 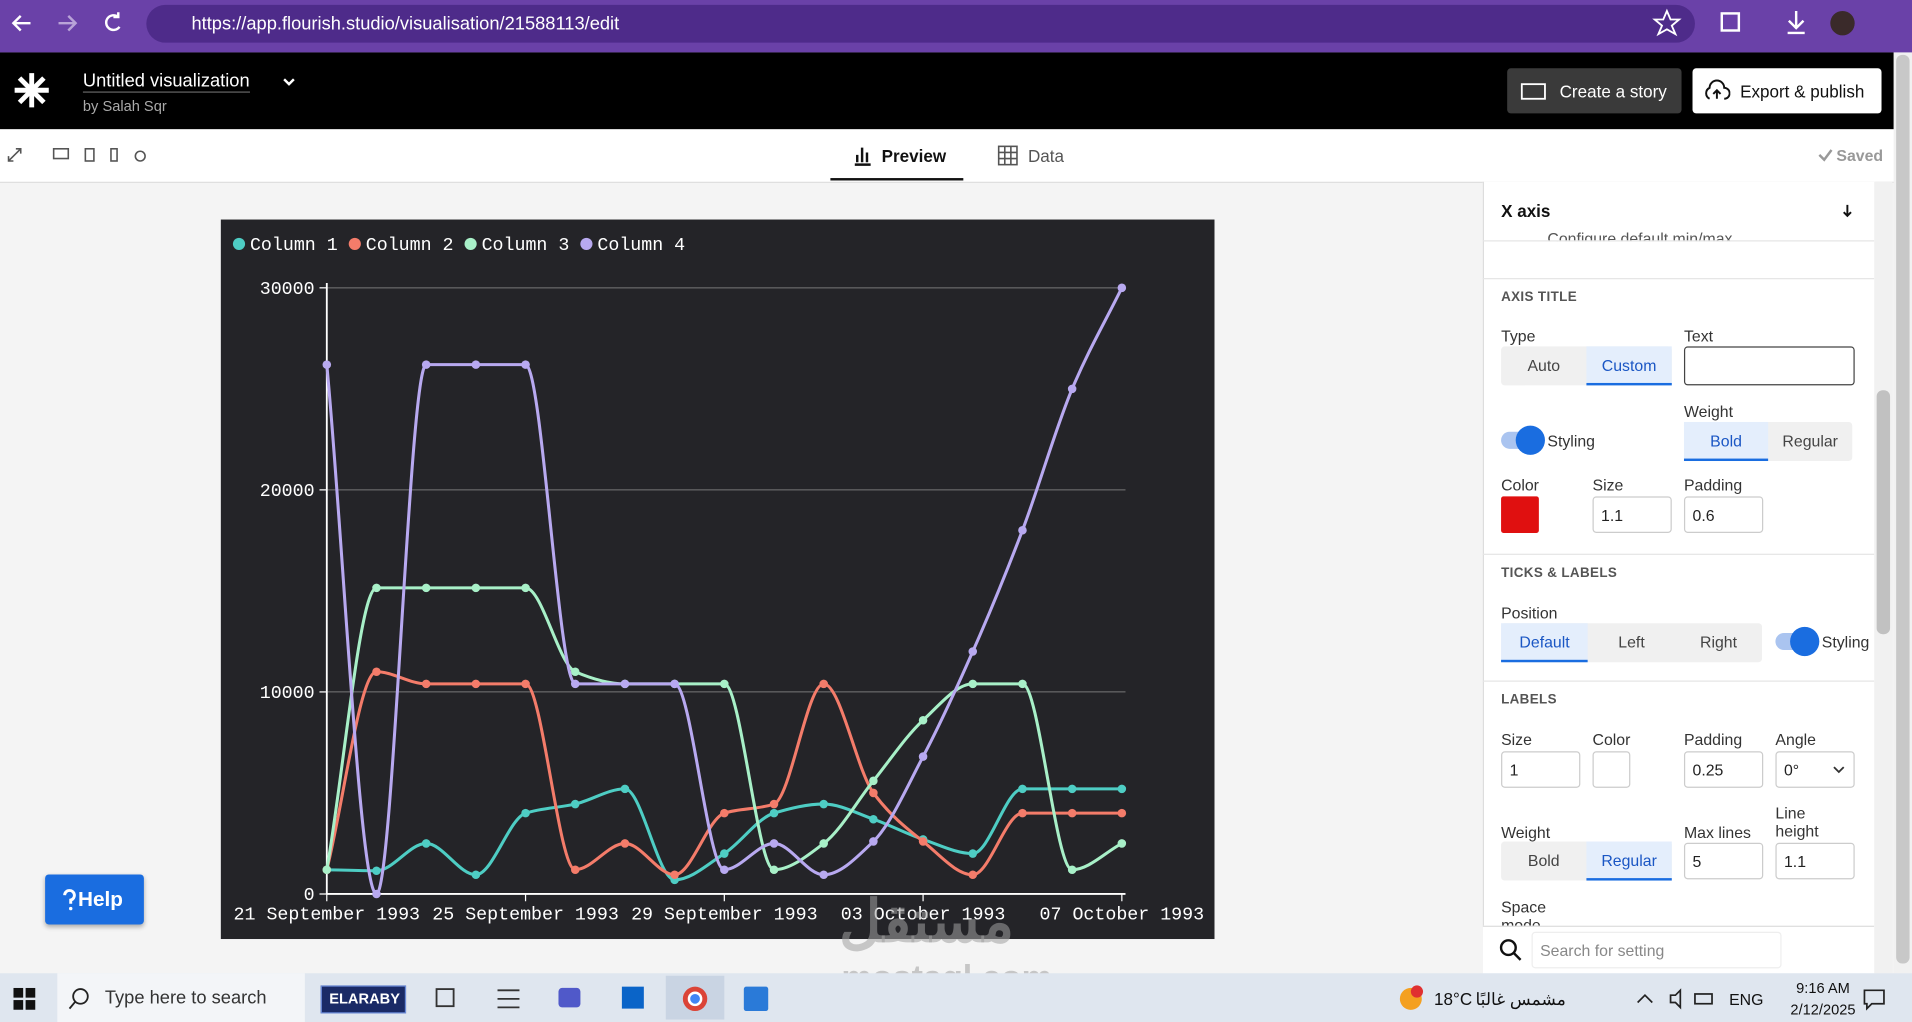 What do you see at coordinates (294, 246) in the screenshot?
I see `legend-label: Column 1` at bounding box center [294, 246].